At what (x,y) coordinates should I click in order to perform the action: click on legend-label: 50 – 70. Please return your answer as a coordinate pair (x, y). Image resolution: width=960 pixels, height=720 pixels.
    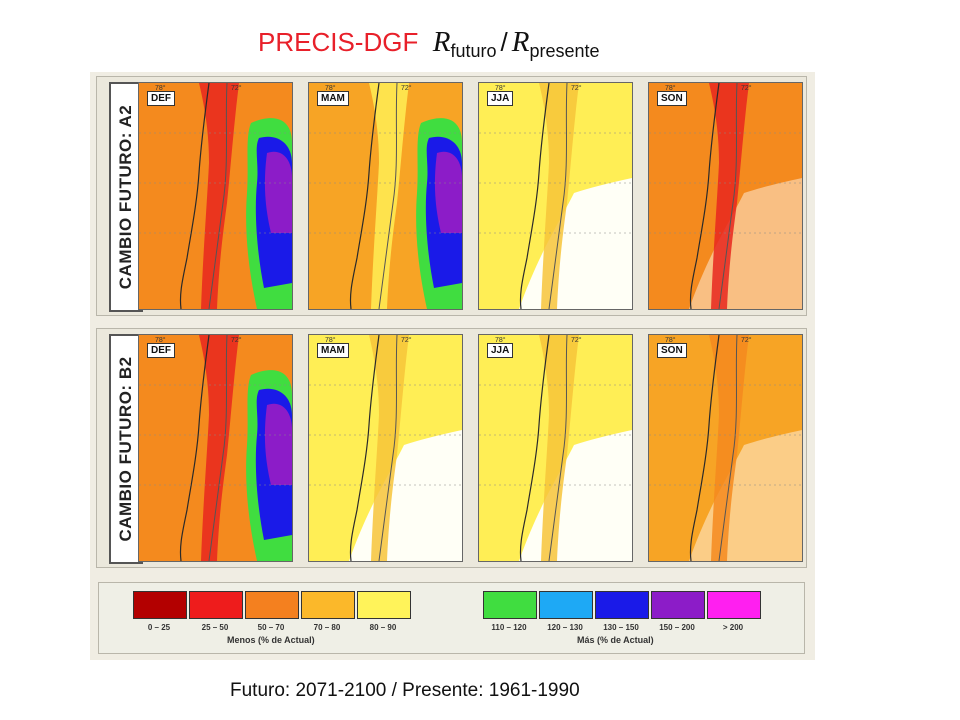
    Looking at the image, I should click on (271, 627).